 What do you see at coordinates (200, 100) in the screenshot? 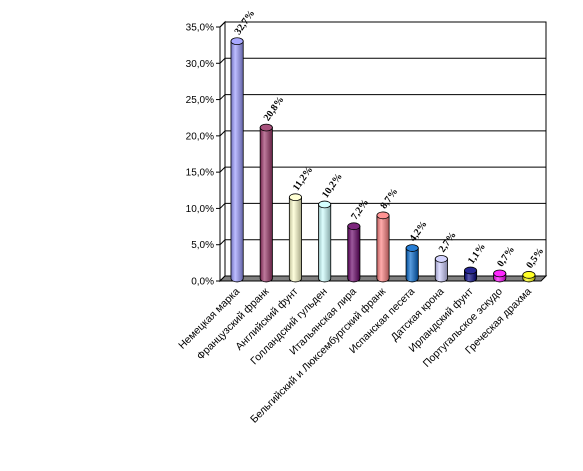
I see `y-tick-label: 25,0%` at bounding box center [200, 100].